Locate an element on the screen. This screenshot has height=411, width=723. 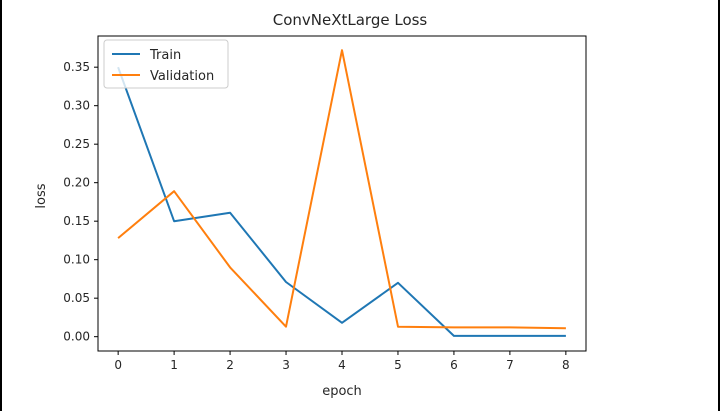
x-axis-title: epoch is located at coordinates (342, 391).